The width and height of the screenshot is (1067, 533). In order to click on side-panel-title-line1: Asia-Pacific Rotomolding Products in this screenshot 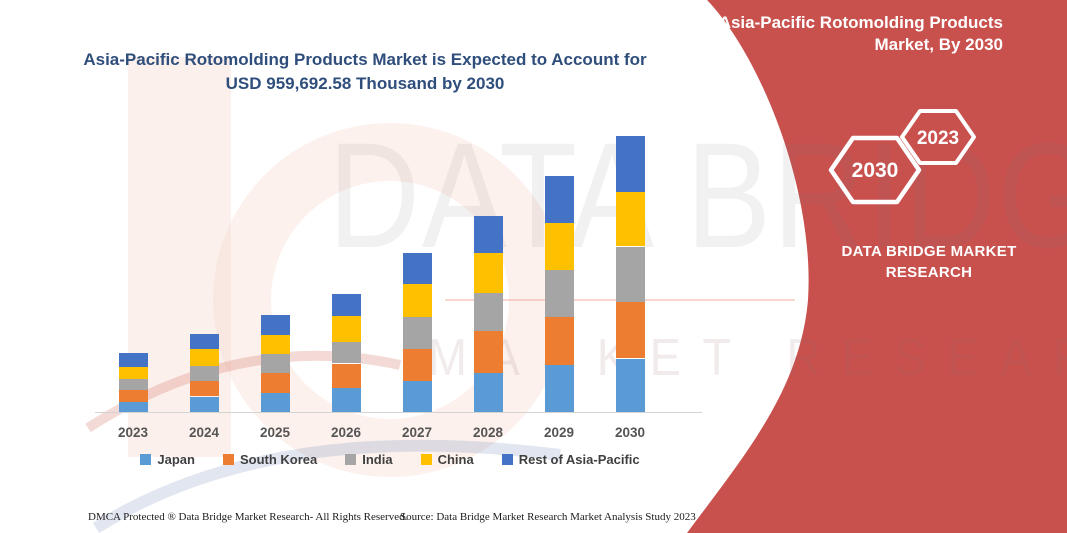, I will do `click(860, 22)`.